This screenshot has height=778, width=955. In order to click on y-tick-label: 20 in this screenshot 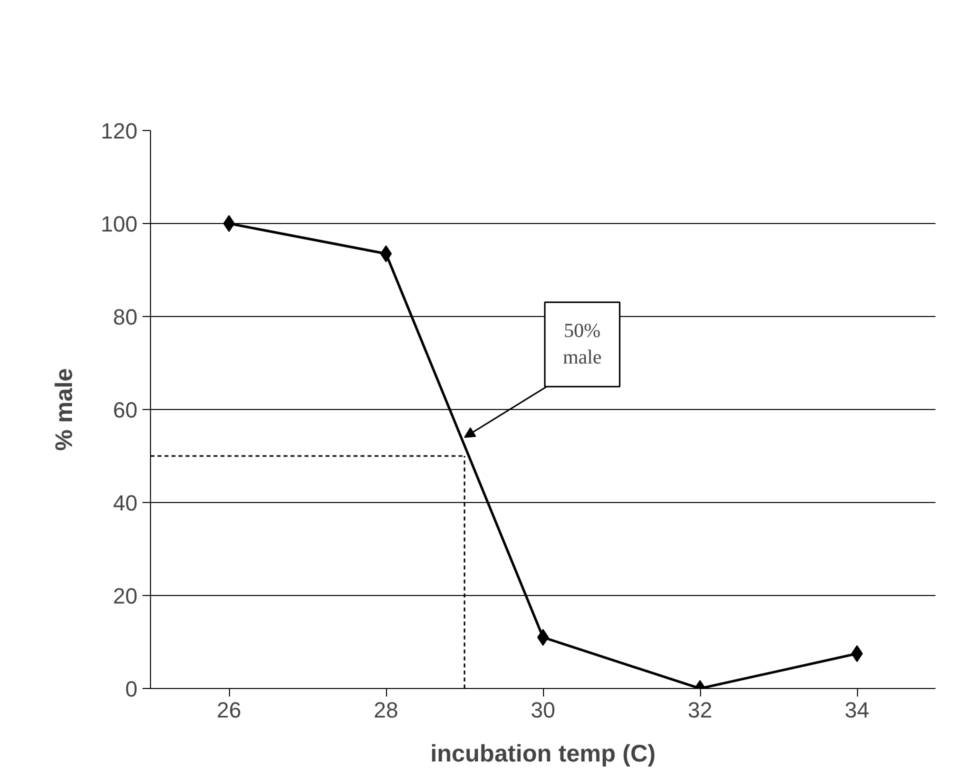, I will do `click(125, 596)`.